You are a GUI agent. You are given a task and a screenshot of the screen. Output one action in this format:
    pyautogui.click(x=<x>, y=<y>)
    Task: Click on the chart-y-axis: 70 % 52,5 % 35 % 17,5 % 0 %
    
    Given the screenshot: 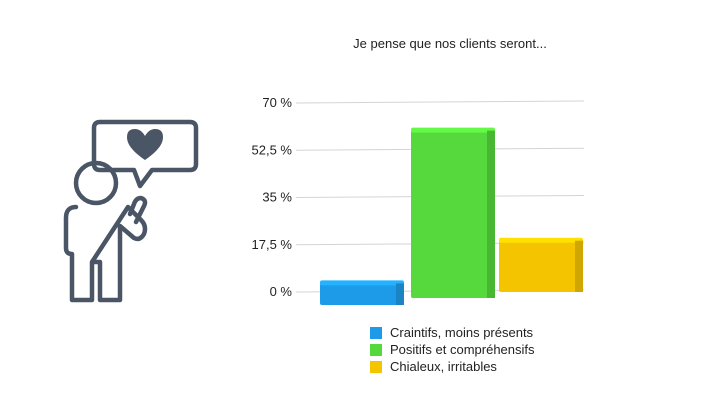 What is the action you would take?
    pyautogui.click(x=272, y=197)
    